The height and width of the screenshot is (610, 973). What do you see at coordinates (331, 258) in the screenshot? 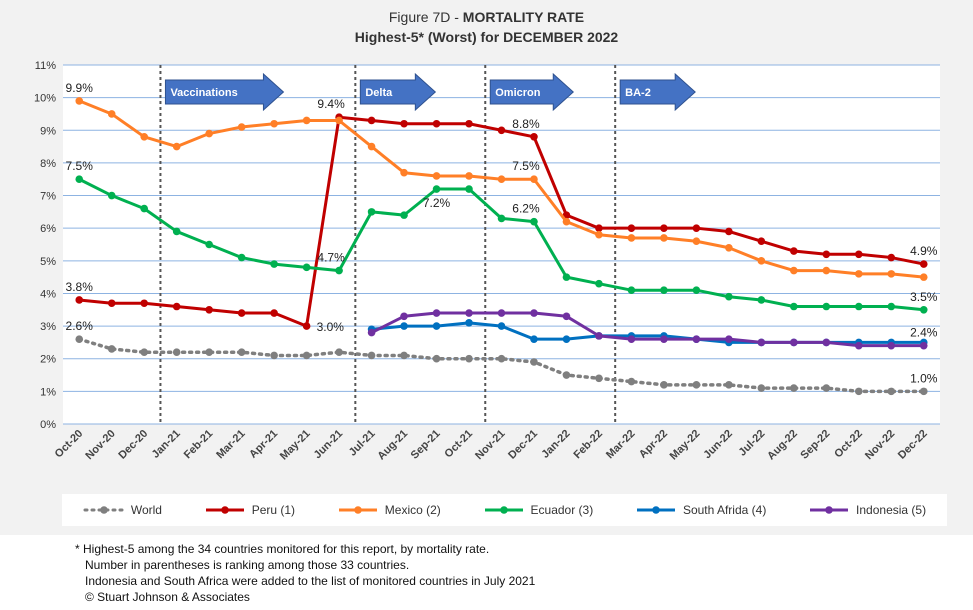
I see `data-label: 4.7%` at bounding box center [331, 258].